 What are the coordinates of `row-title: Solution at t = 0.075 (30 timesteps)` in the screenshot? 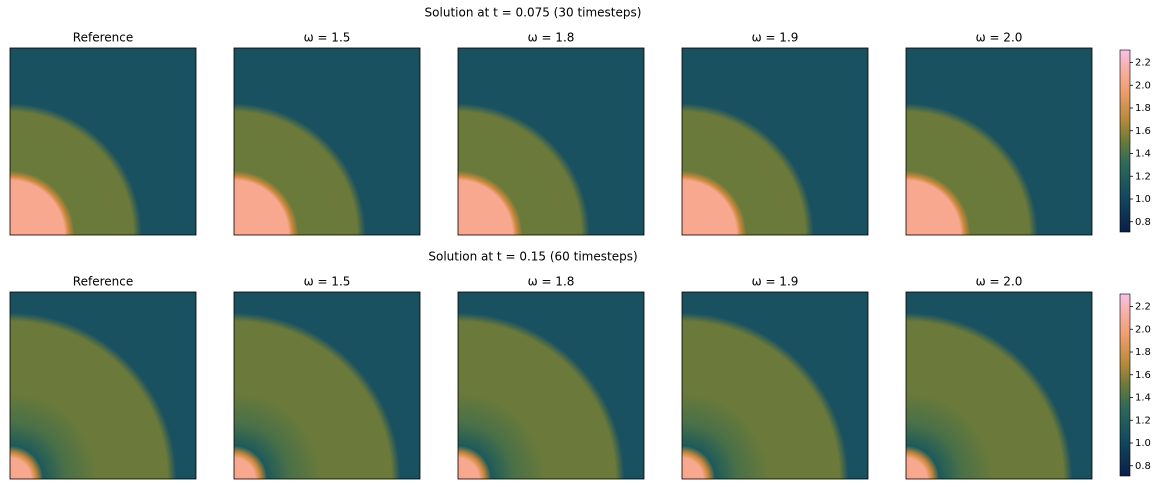 It's located at (533, 13).